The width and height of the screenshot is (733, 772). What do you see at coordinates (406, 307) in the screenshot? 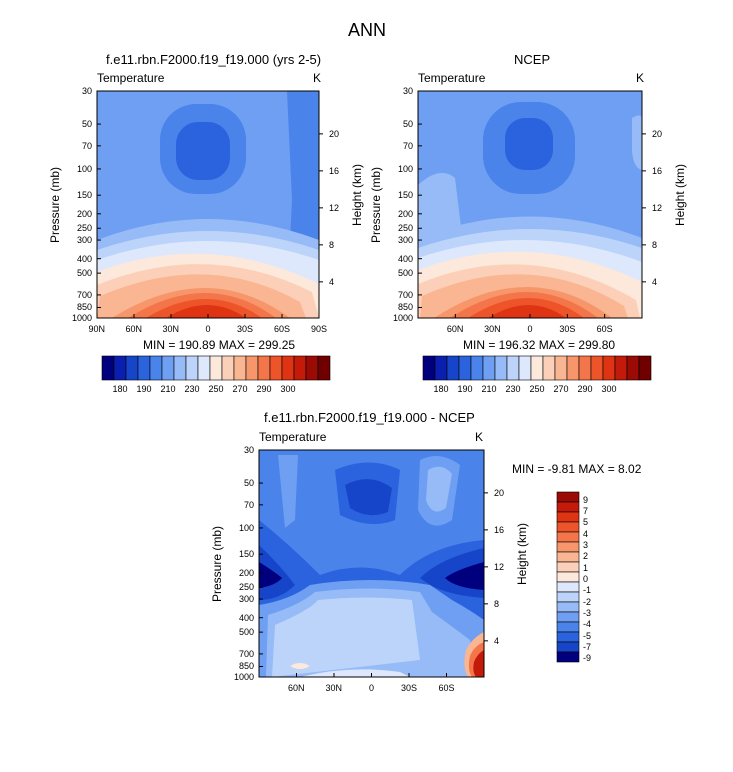
I see `panel2-ytick-label-850: 850` at bounding box center [406, 307].